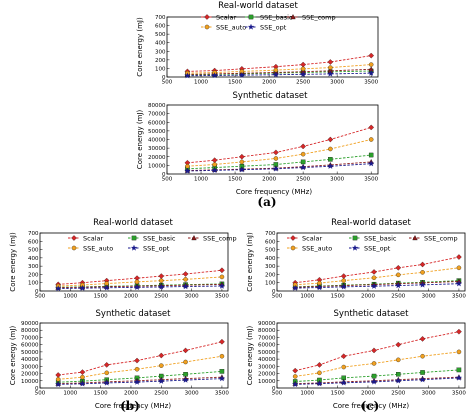 Image resolution: width=474 pixels, height=413 pixels. I want to click on legend-label: SSE_opt, so click(273, 27).